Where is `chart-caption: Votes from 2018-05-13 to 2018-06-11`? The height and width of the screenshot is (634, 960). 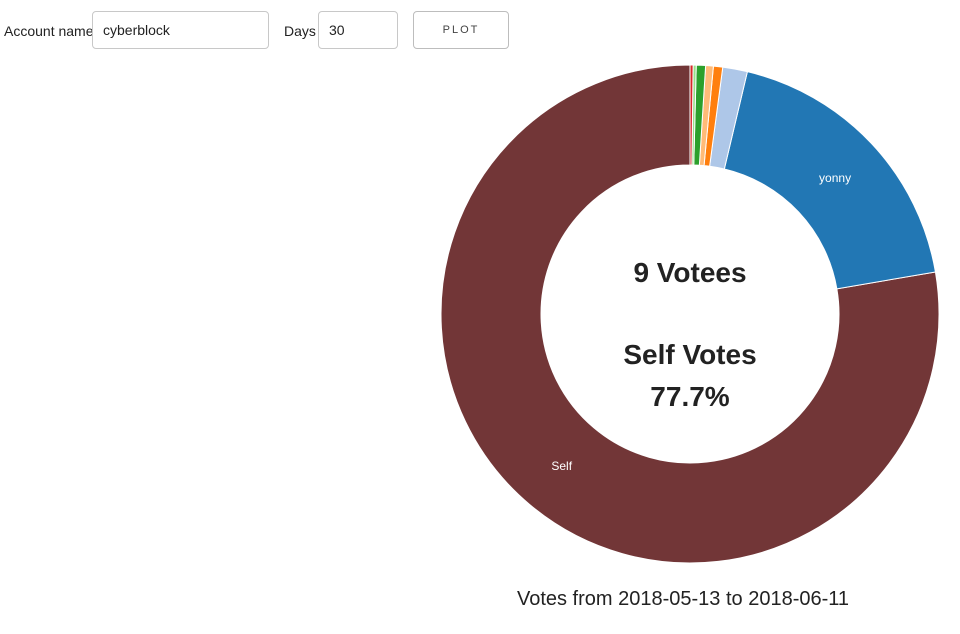 chart-caption: Votes from 2018-05-13 to 2018-06-11 is located at coordinates (683, 599).